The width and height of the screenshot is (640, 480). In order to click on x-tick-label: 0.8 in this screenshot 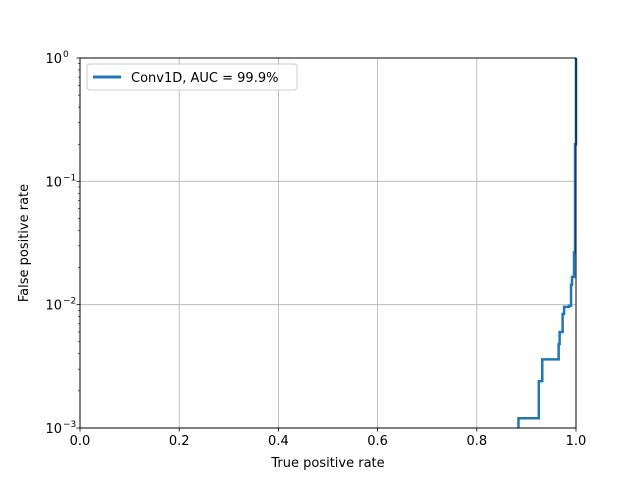, I will do `click(476, 441)`.